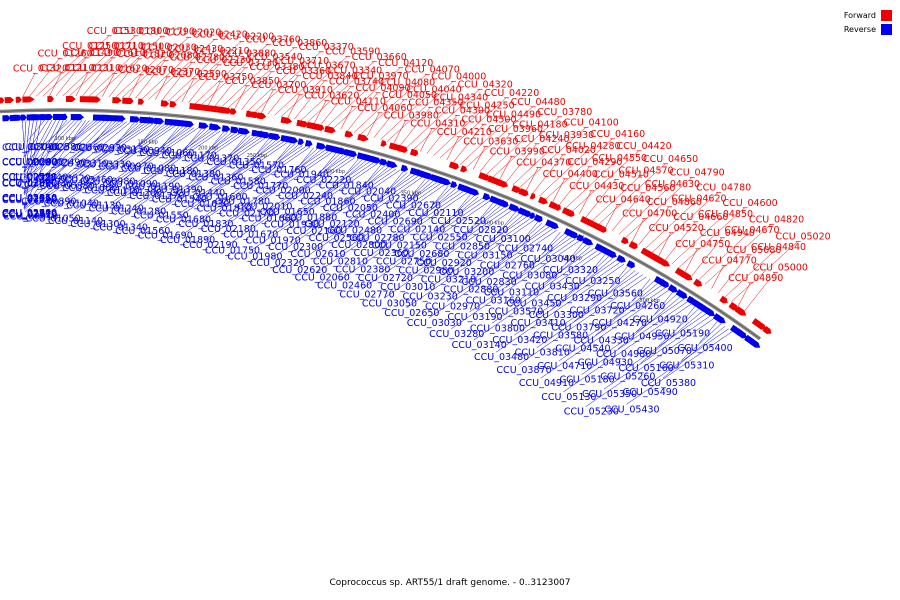 This screenshot has height=600, width=900. I want to click on gene-label: CCU_02800, so click(358, 245).